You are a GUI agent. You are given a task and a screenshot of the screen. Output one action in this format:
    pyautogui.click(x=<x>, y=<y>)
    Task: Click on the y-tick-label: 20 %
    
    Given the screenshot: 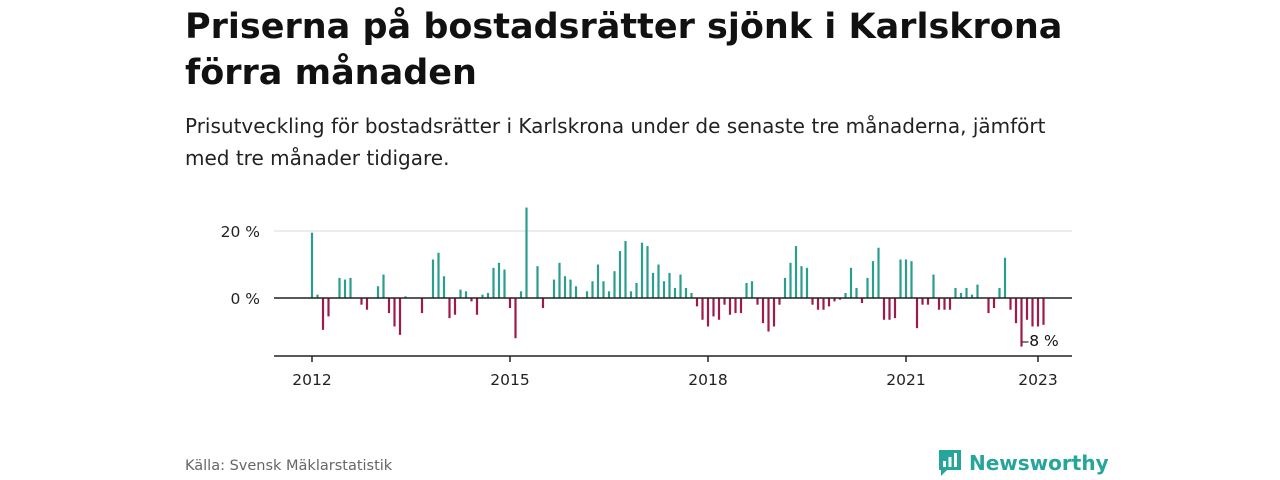 What is the action you would take?
    pyautogui.click(x=240, y=232)
    